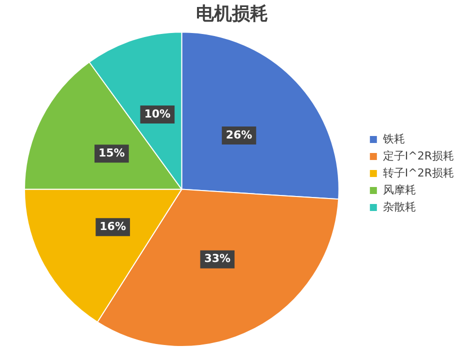 Image resolution: width=470 pixels, height=349 pixels. What do you see at coordinates (418, 155) in the screenshot?
I see `legend-label: 定子I^2R损耗` at bounding box center [418, 155].